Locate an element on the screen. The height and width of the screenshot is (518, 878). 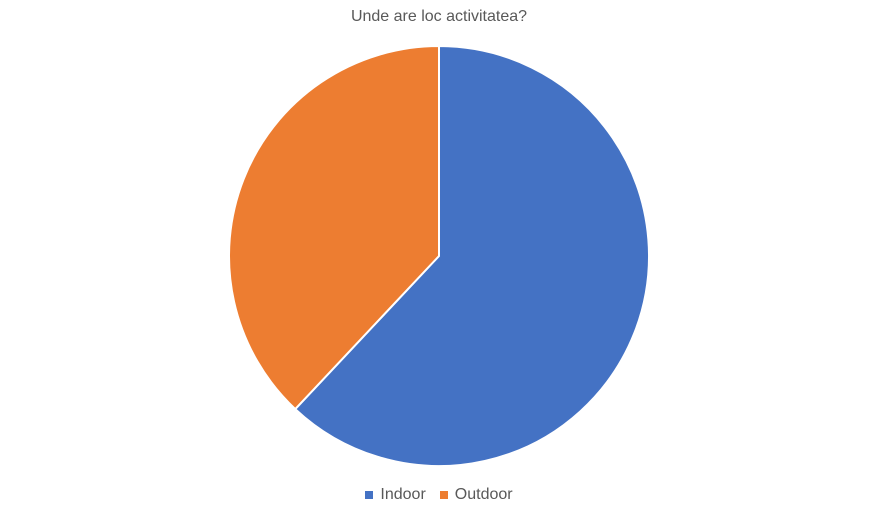
legend-label-outdoor: Outdoor is located at coordinates (483, 494).